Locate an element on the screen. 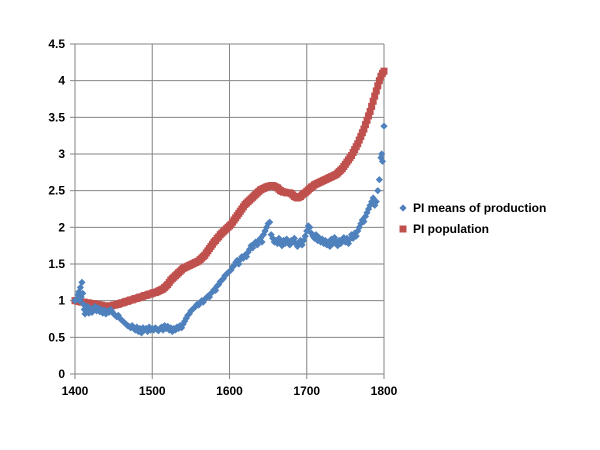 This screenshot has height=450, width=600. y-tick-label: 4 is located at coordinates (61, 81).